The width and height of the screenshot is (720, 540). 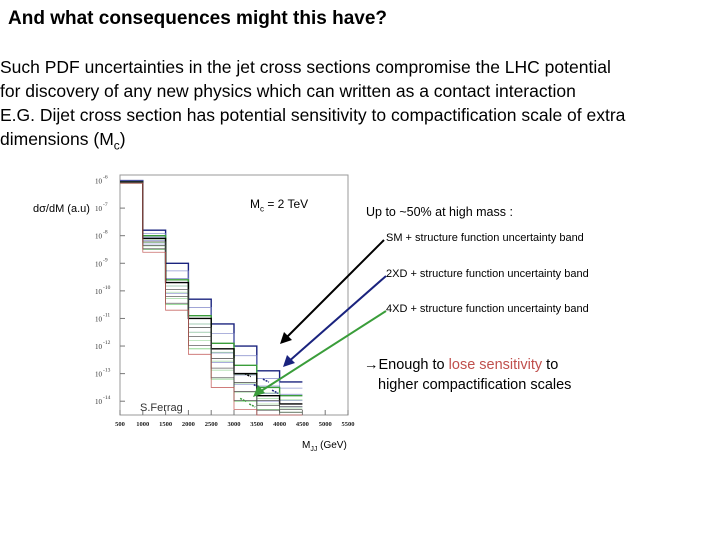 What do you see at coordinates (105, 233) in the screenshot?
I see `y-tick-exponent: -8` at bounding box center [105, 233].